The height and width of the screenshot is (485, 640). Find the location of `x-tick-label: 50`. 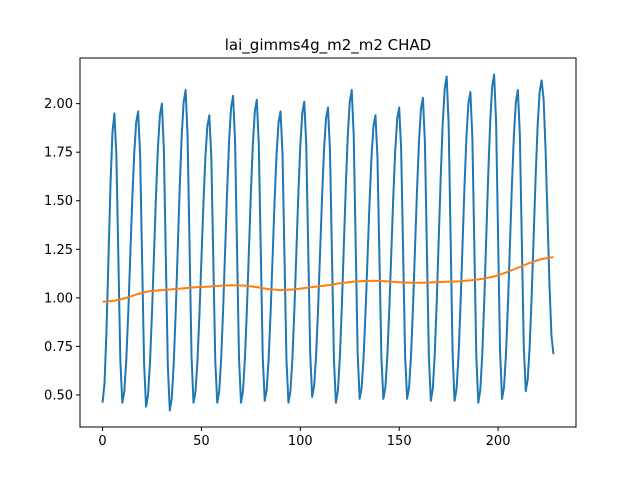

x-tick-label: 50 is located at coordinates (201, 441).